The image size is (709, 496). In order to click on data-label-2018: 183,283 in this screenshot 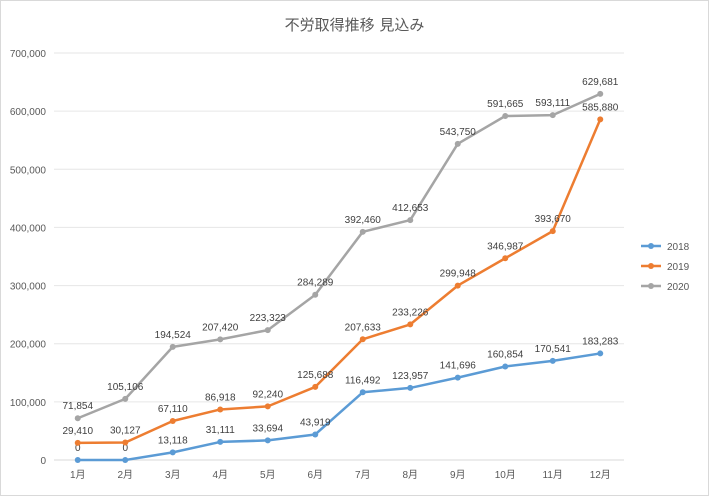, I will do `click(600, 341)`.